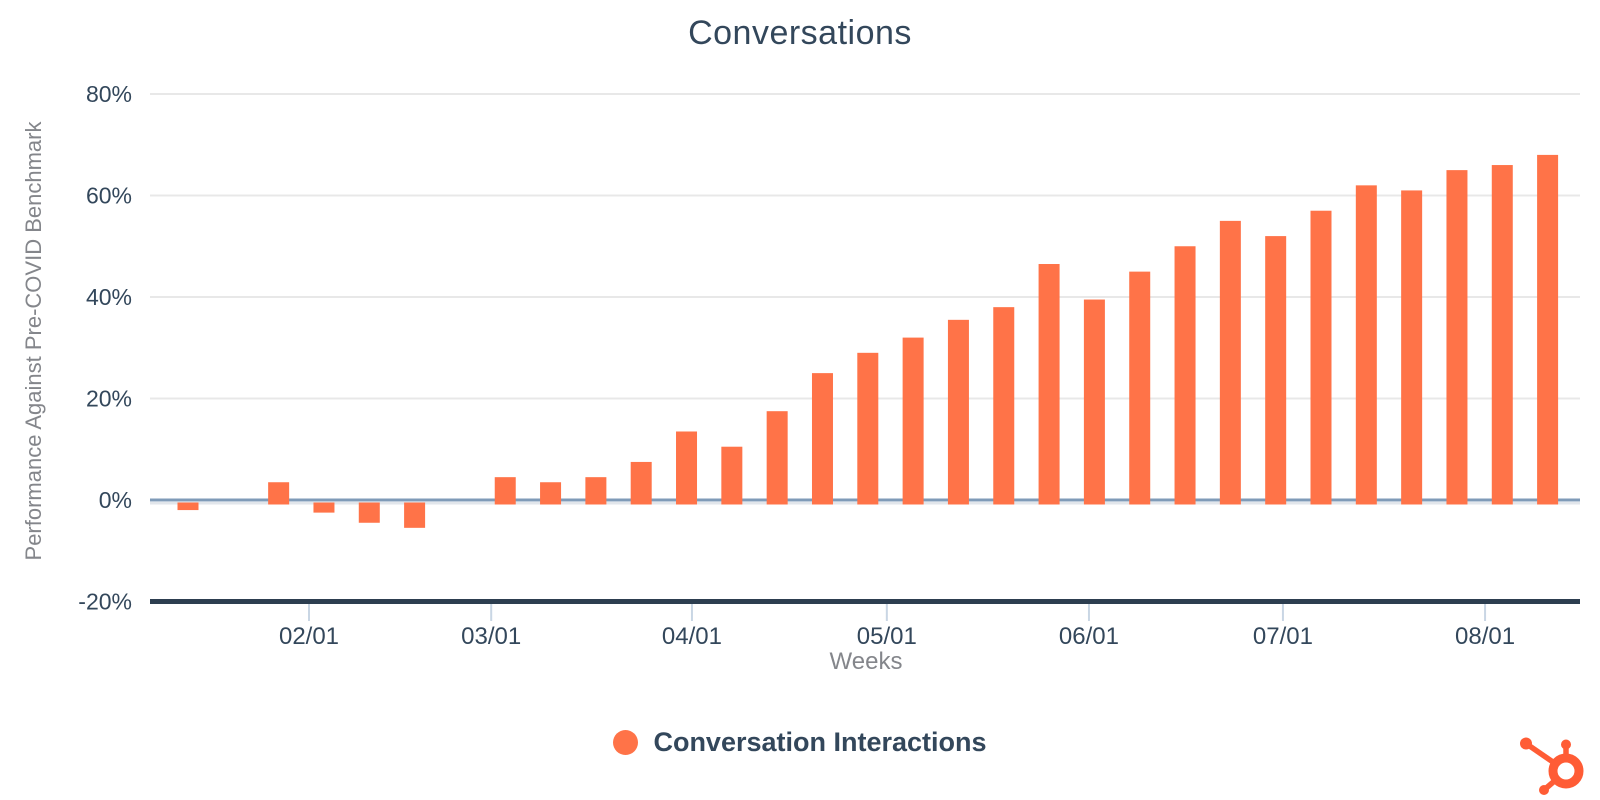 Image resolution: width=1600 pixels, height=800 pixels. What do you see at coordinates (800, 33) in the screenshot?
I see `chart-title: Conversations` at bounding box center [800, 33].